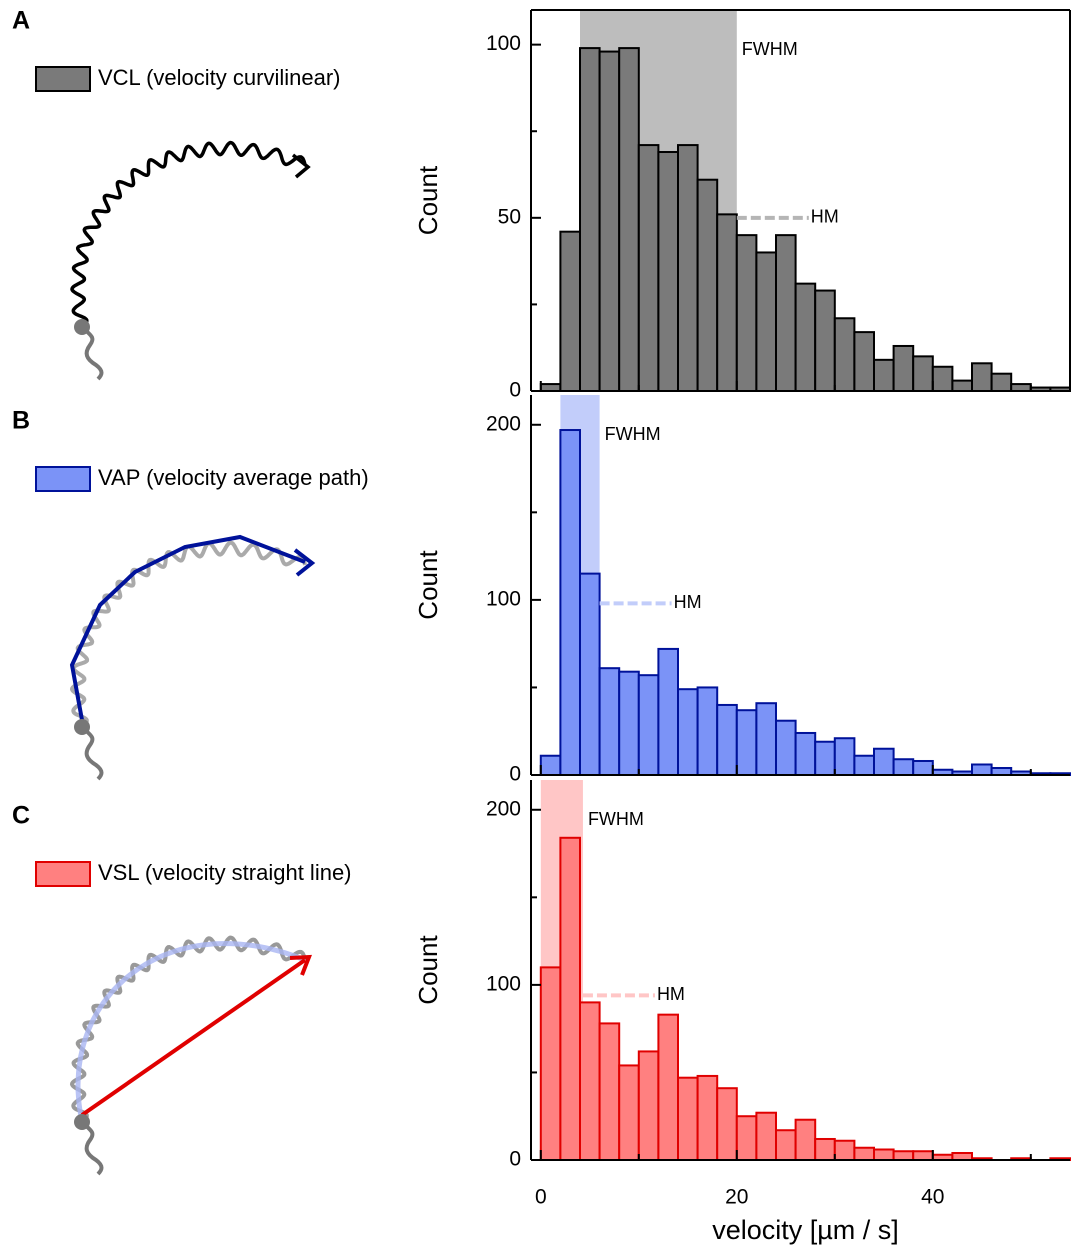 The width and height of the screenshot is (1073, 1250). I want to click on x-tick-label: 0, so click(541, 1197).